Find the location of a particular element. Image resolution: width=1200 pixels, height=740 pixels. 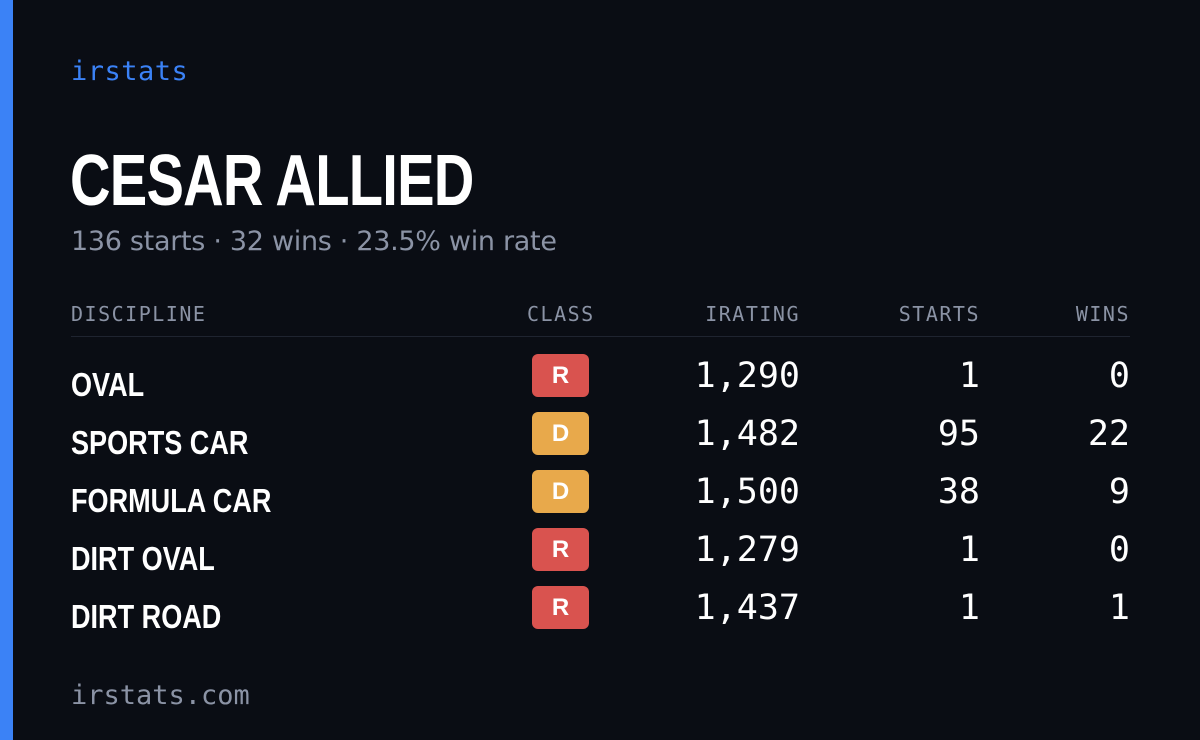

table-row: SPORTS CAR D 1,482 95 22 is located at coordinates (600, 441).